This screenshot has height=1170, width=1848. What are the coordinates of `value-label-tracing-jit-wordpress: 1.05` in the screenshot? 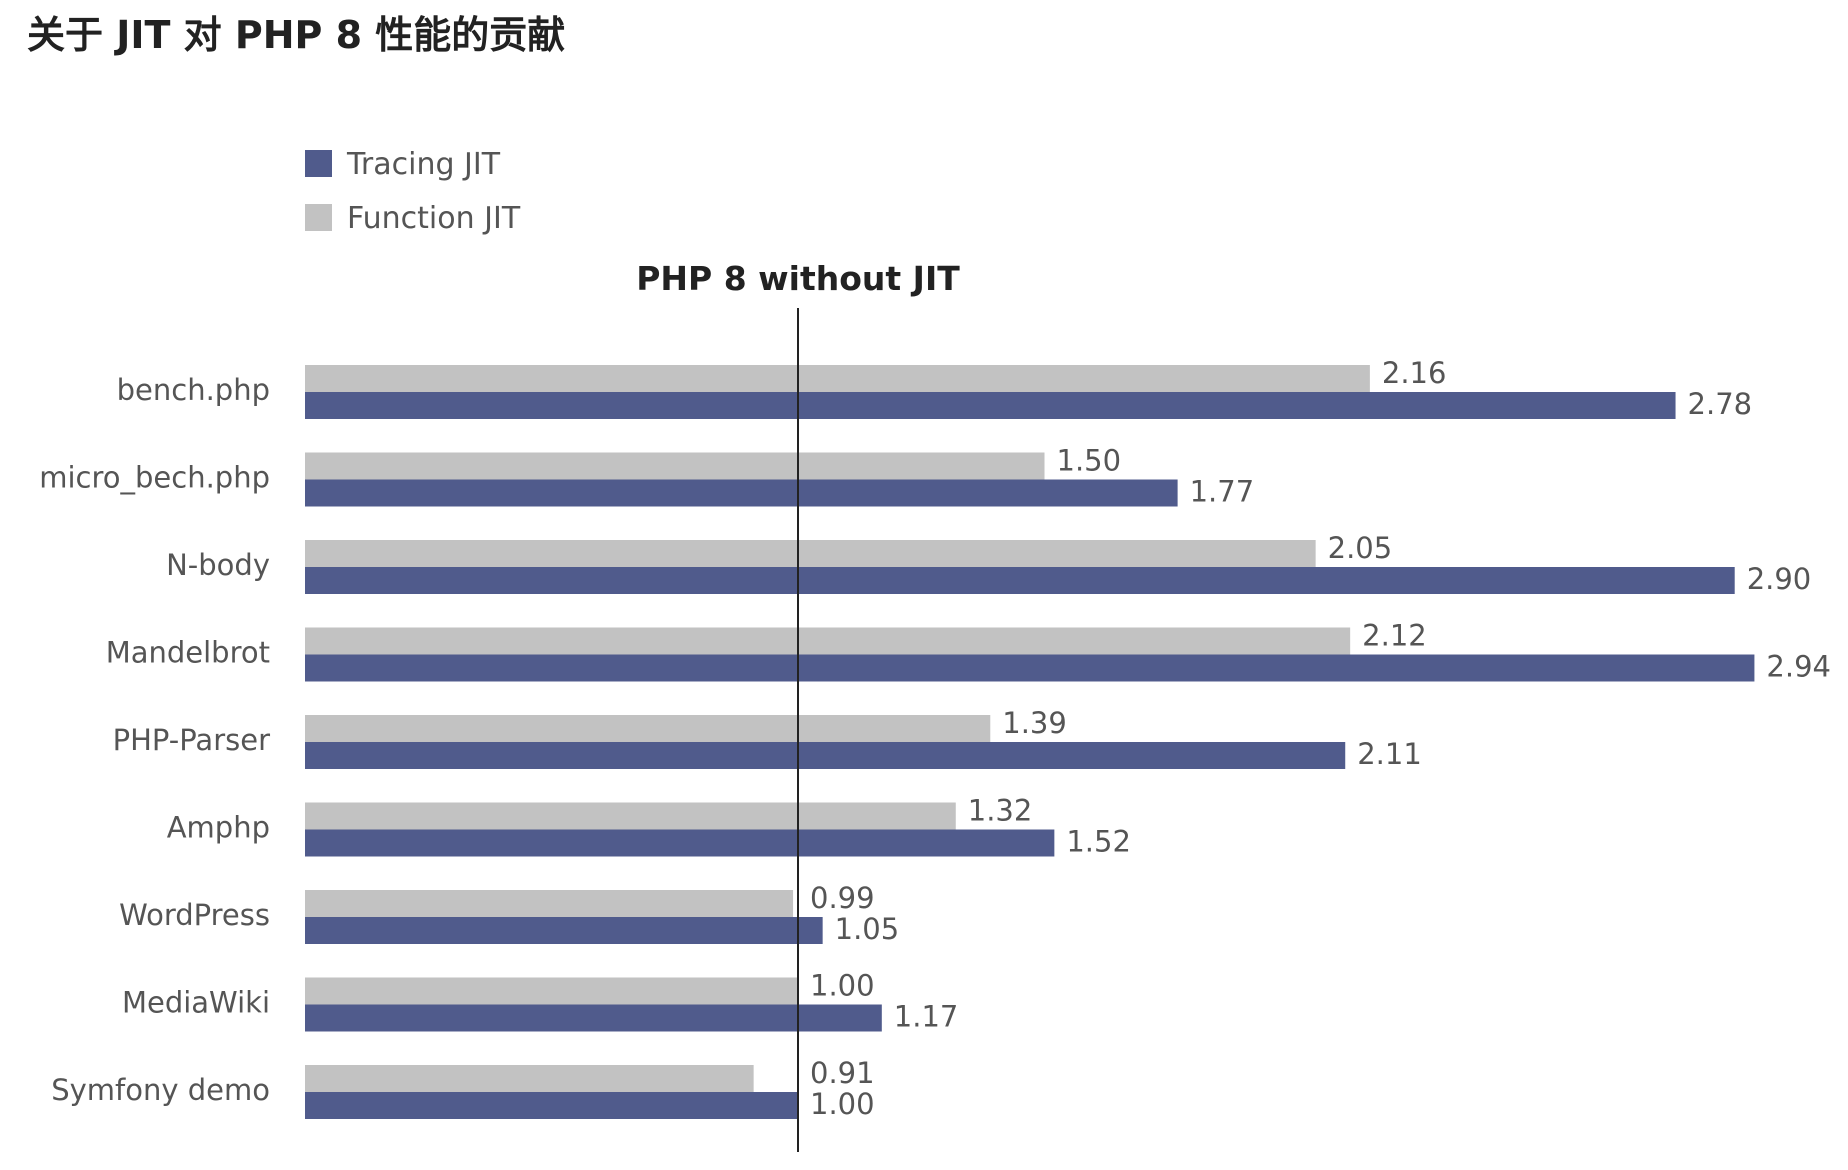 It's located at (867, 929).